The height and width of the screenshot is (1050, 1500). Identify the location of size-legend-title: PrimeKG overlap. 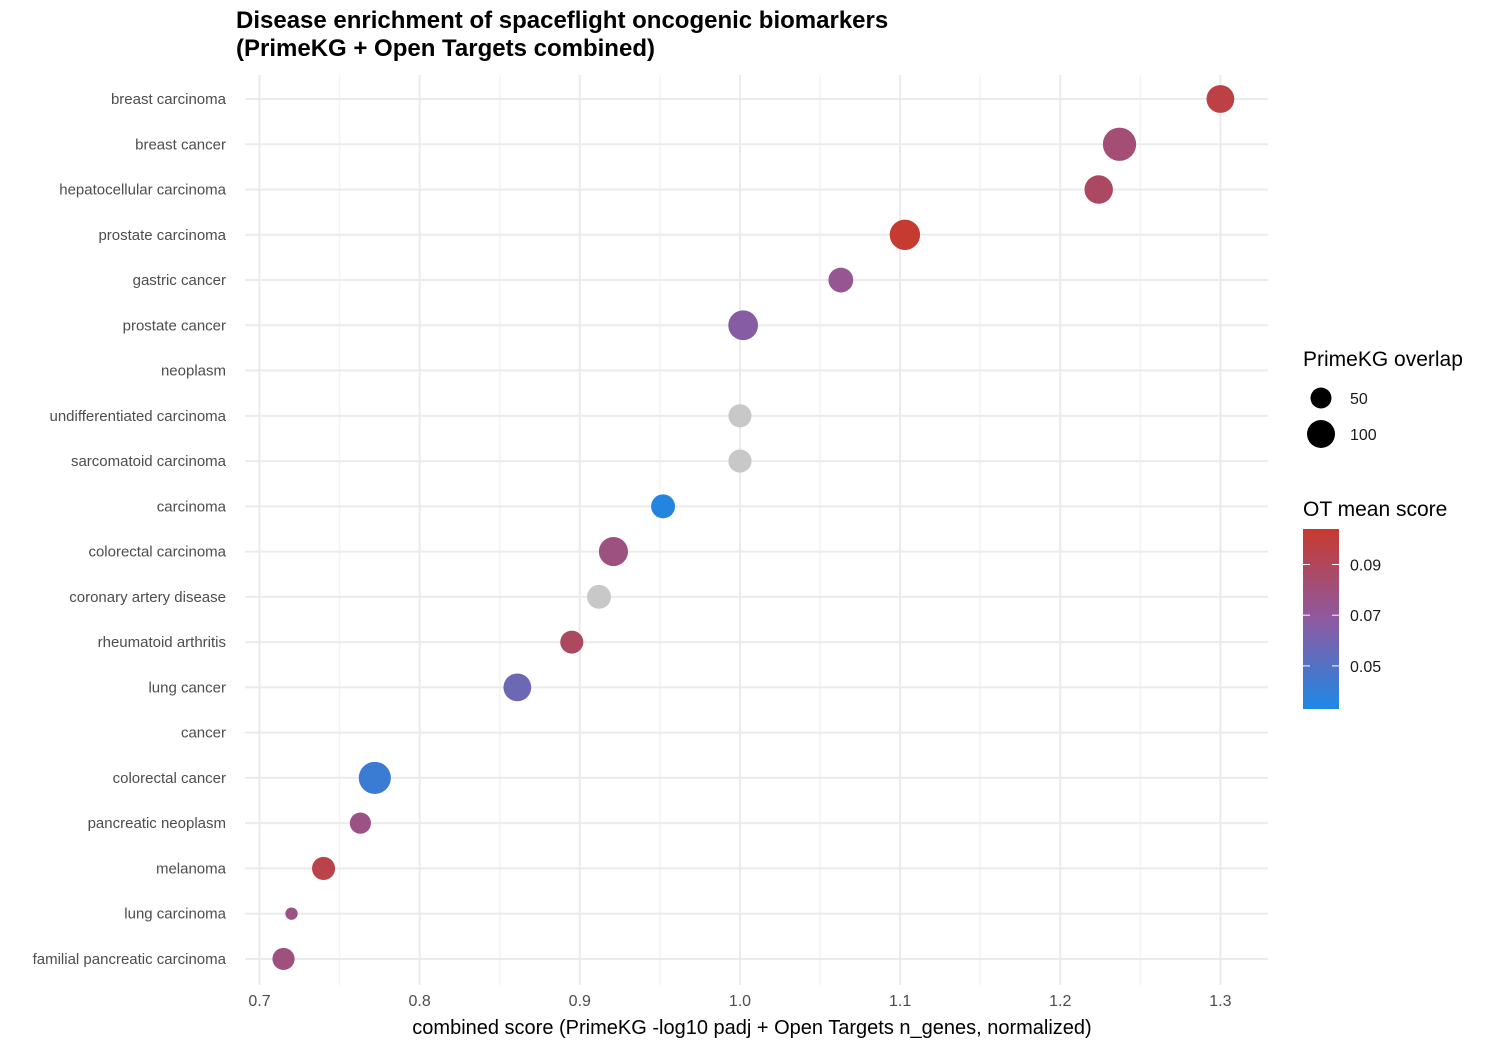
(1383, 359).